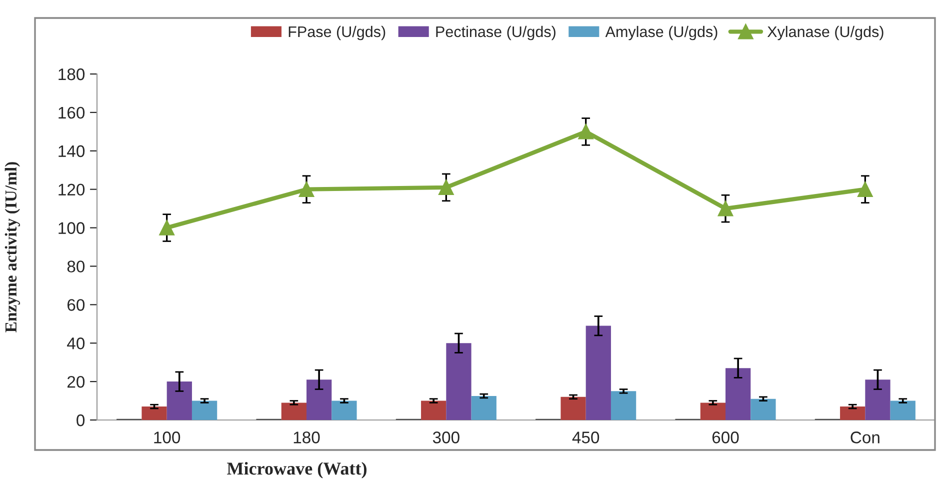  Describe the element at coordinates (825, 33) in the screenshot. I see `legend-label: Xylanase (U/gds)` at that location.